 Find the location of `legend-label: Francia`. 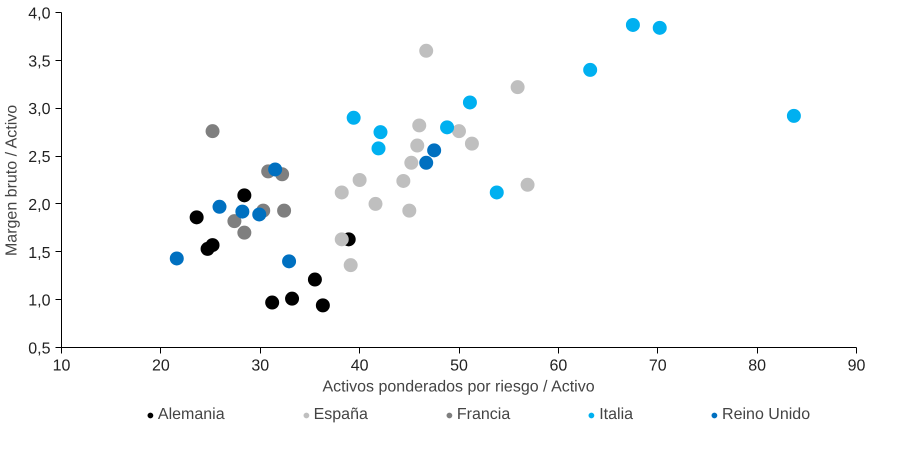

legend-label: Francia is located at coordinates (483, 415).